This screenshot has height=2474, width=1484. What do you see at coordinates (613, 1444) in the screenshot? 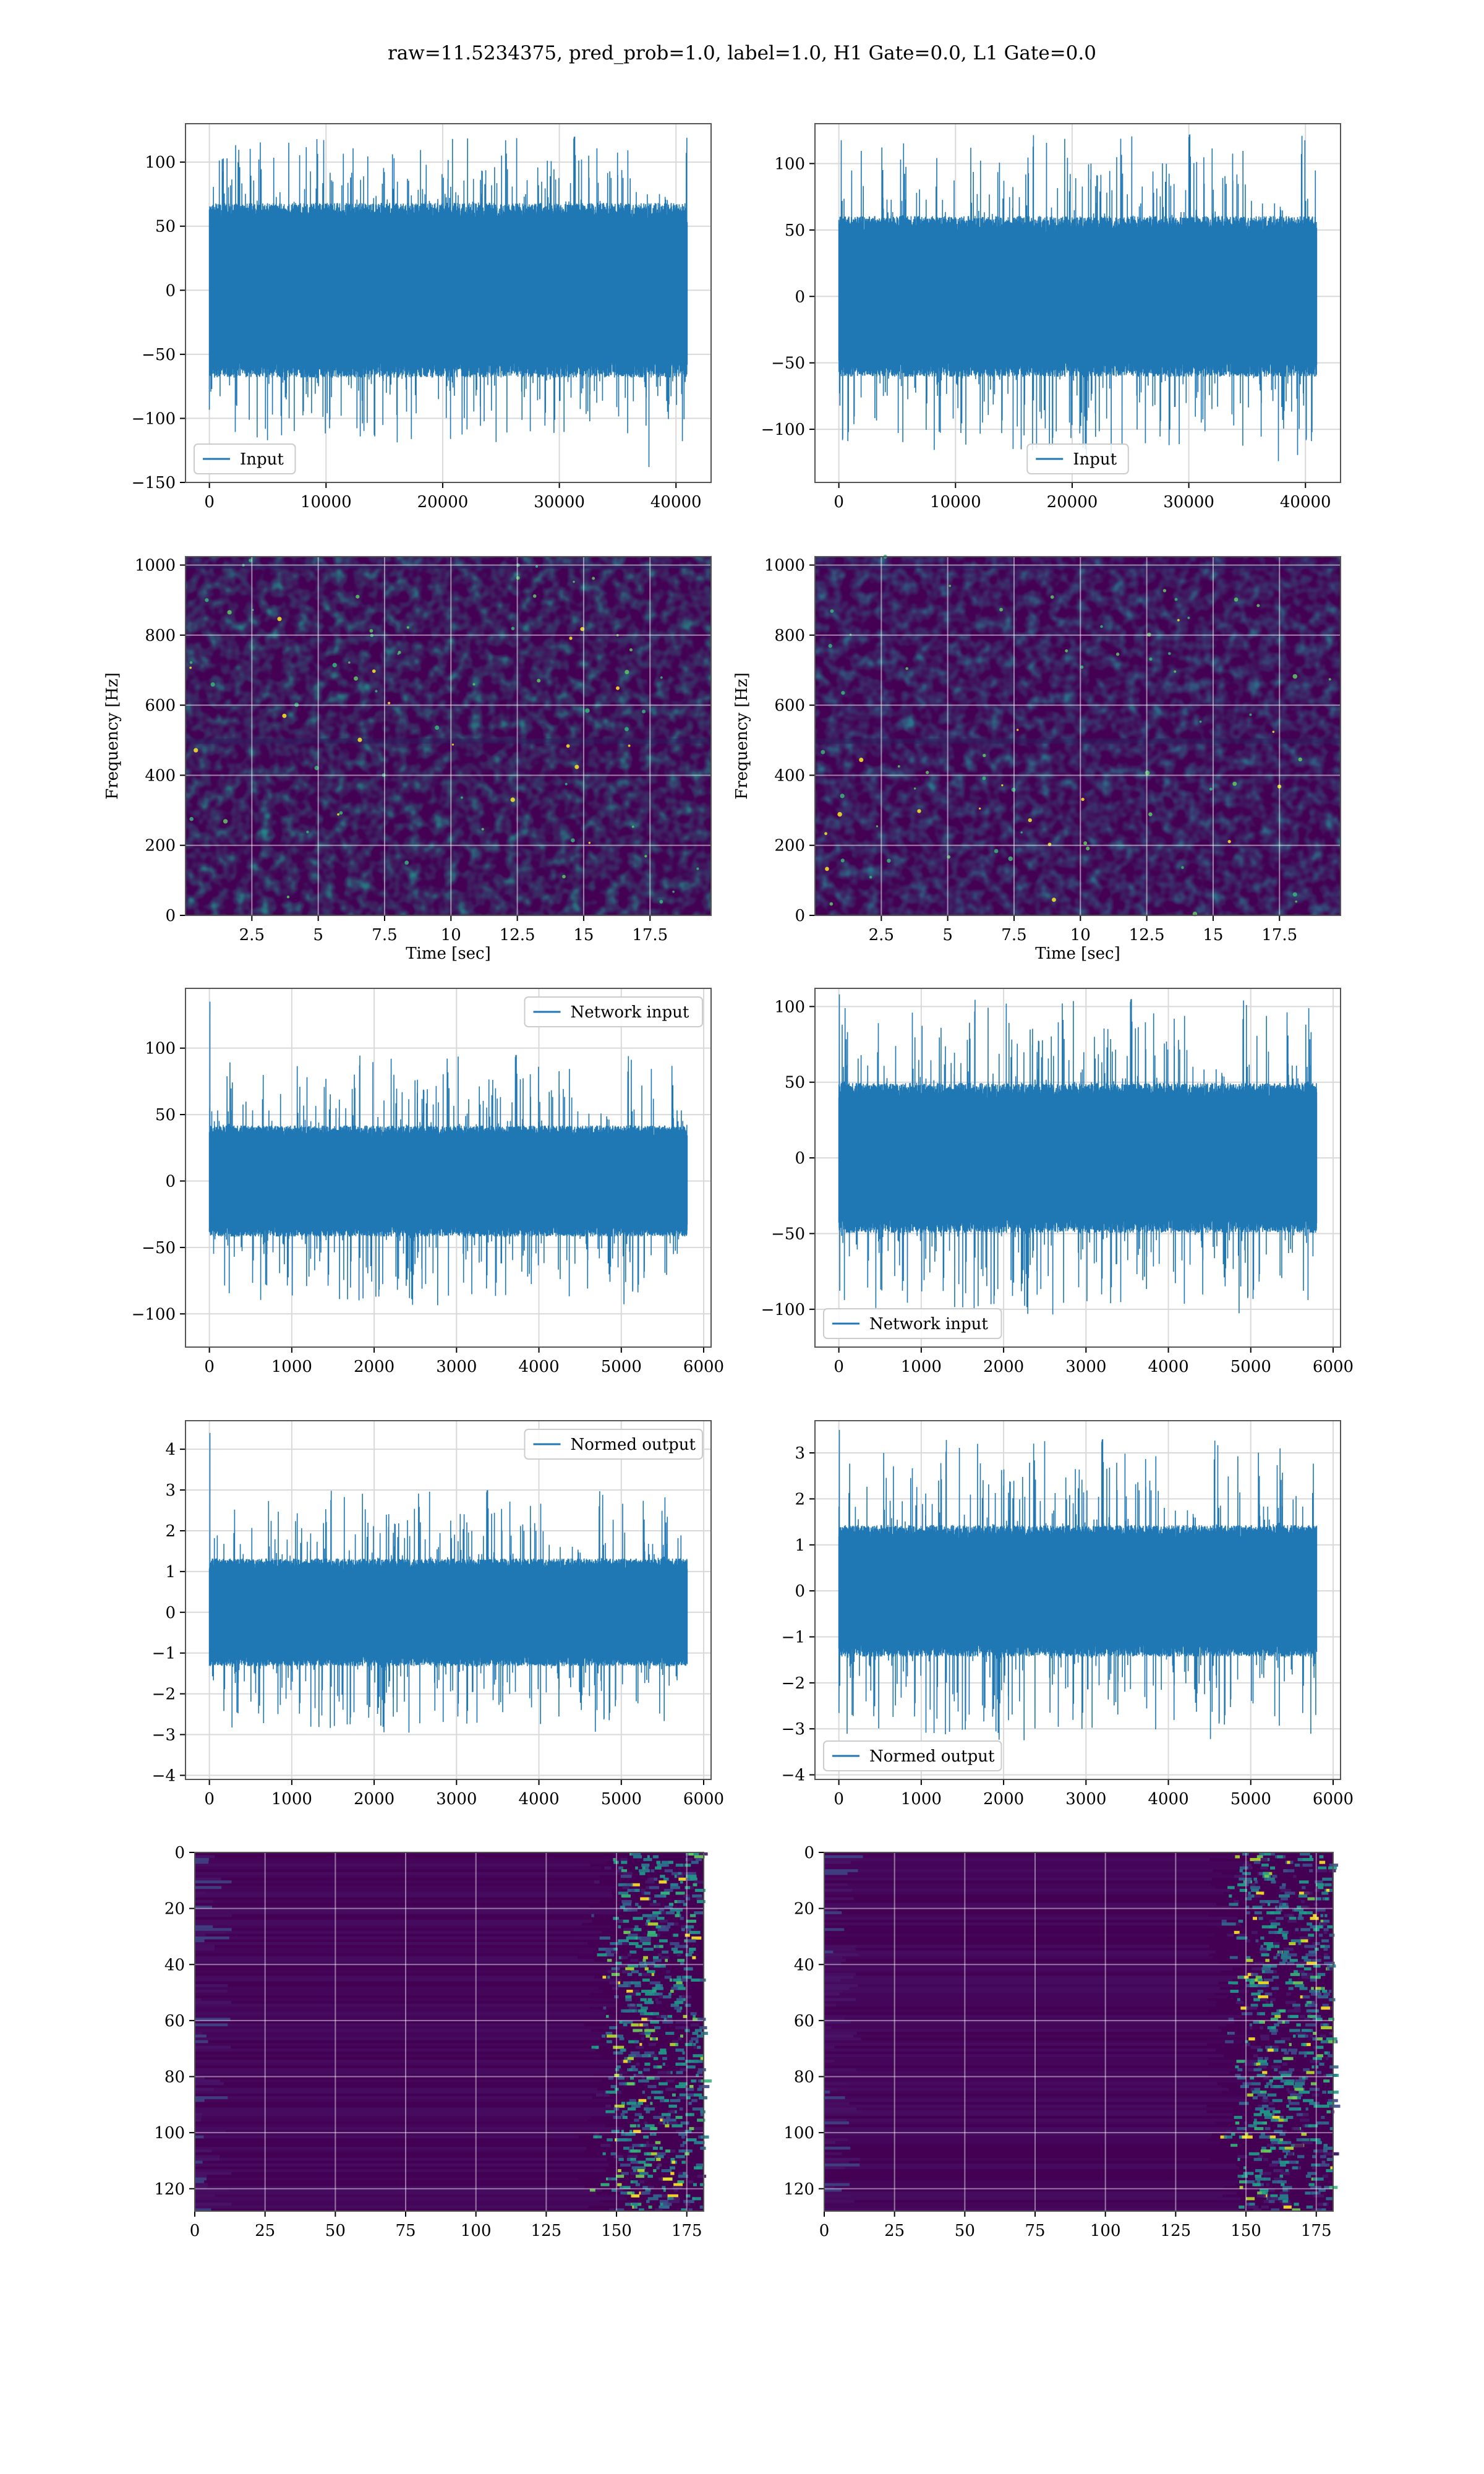
I see `h1-normed-output-legend-box` at bounding box center [613, 1444].